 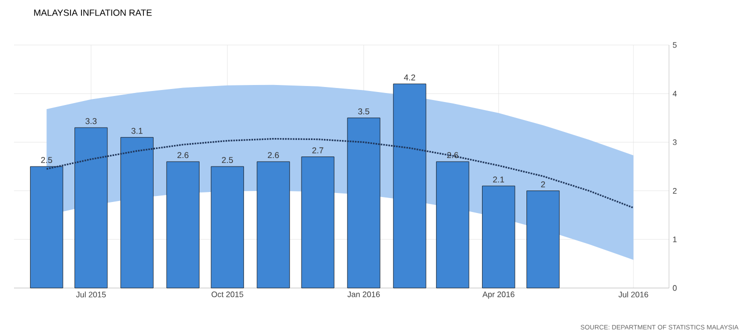 I want to click on data-label: 3.5, so click(x=364, y=111).